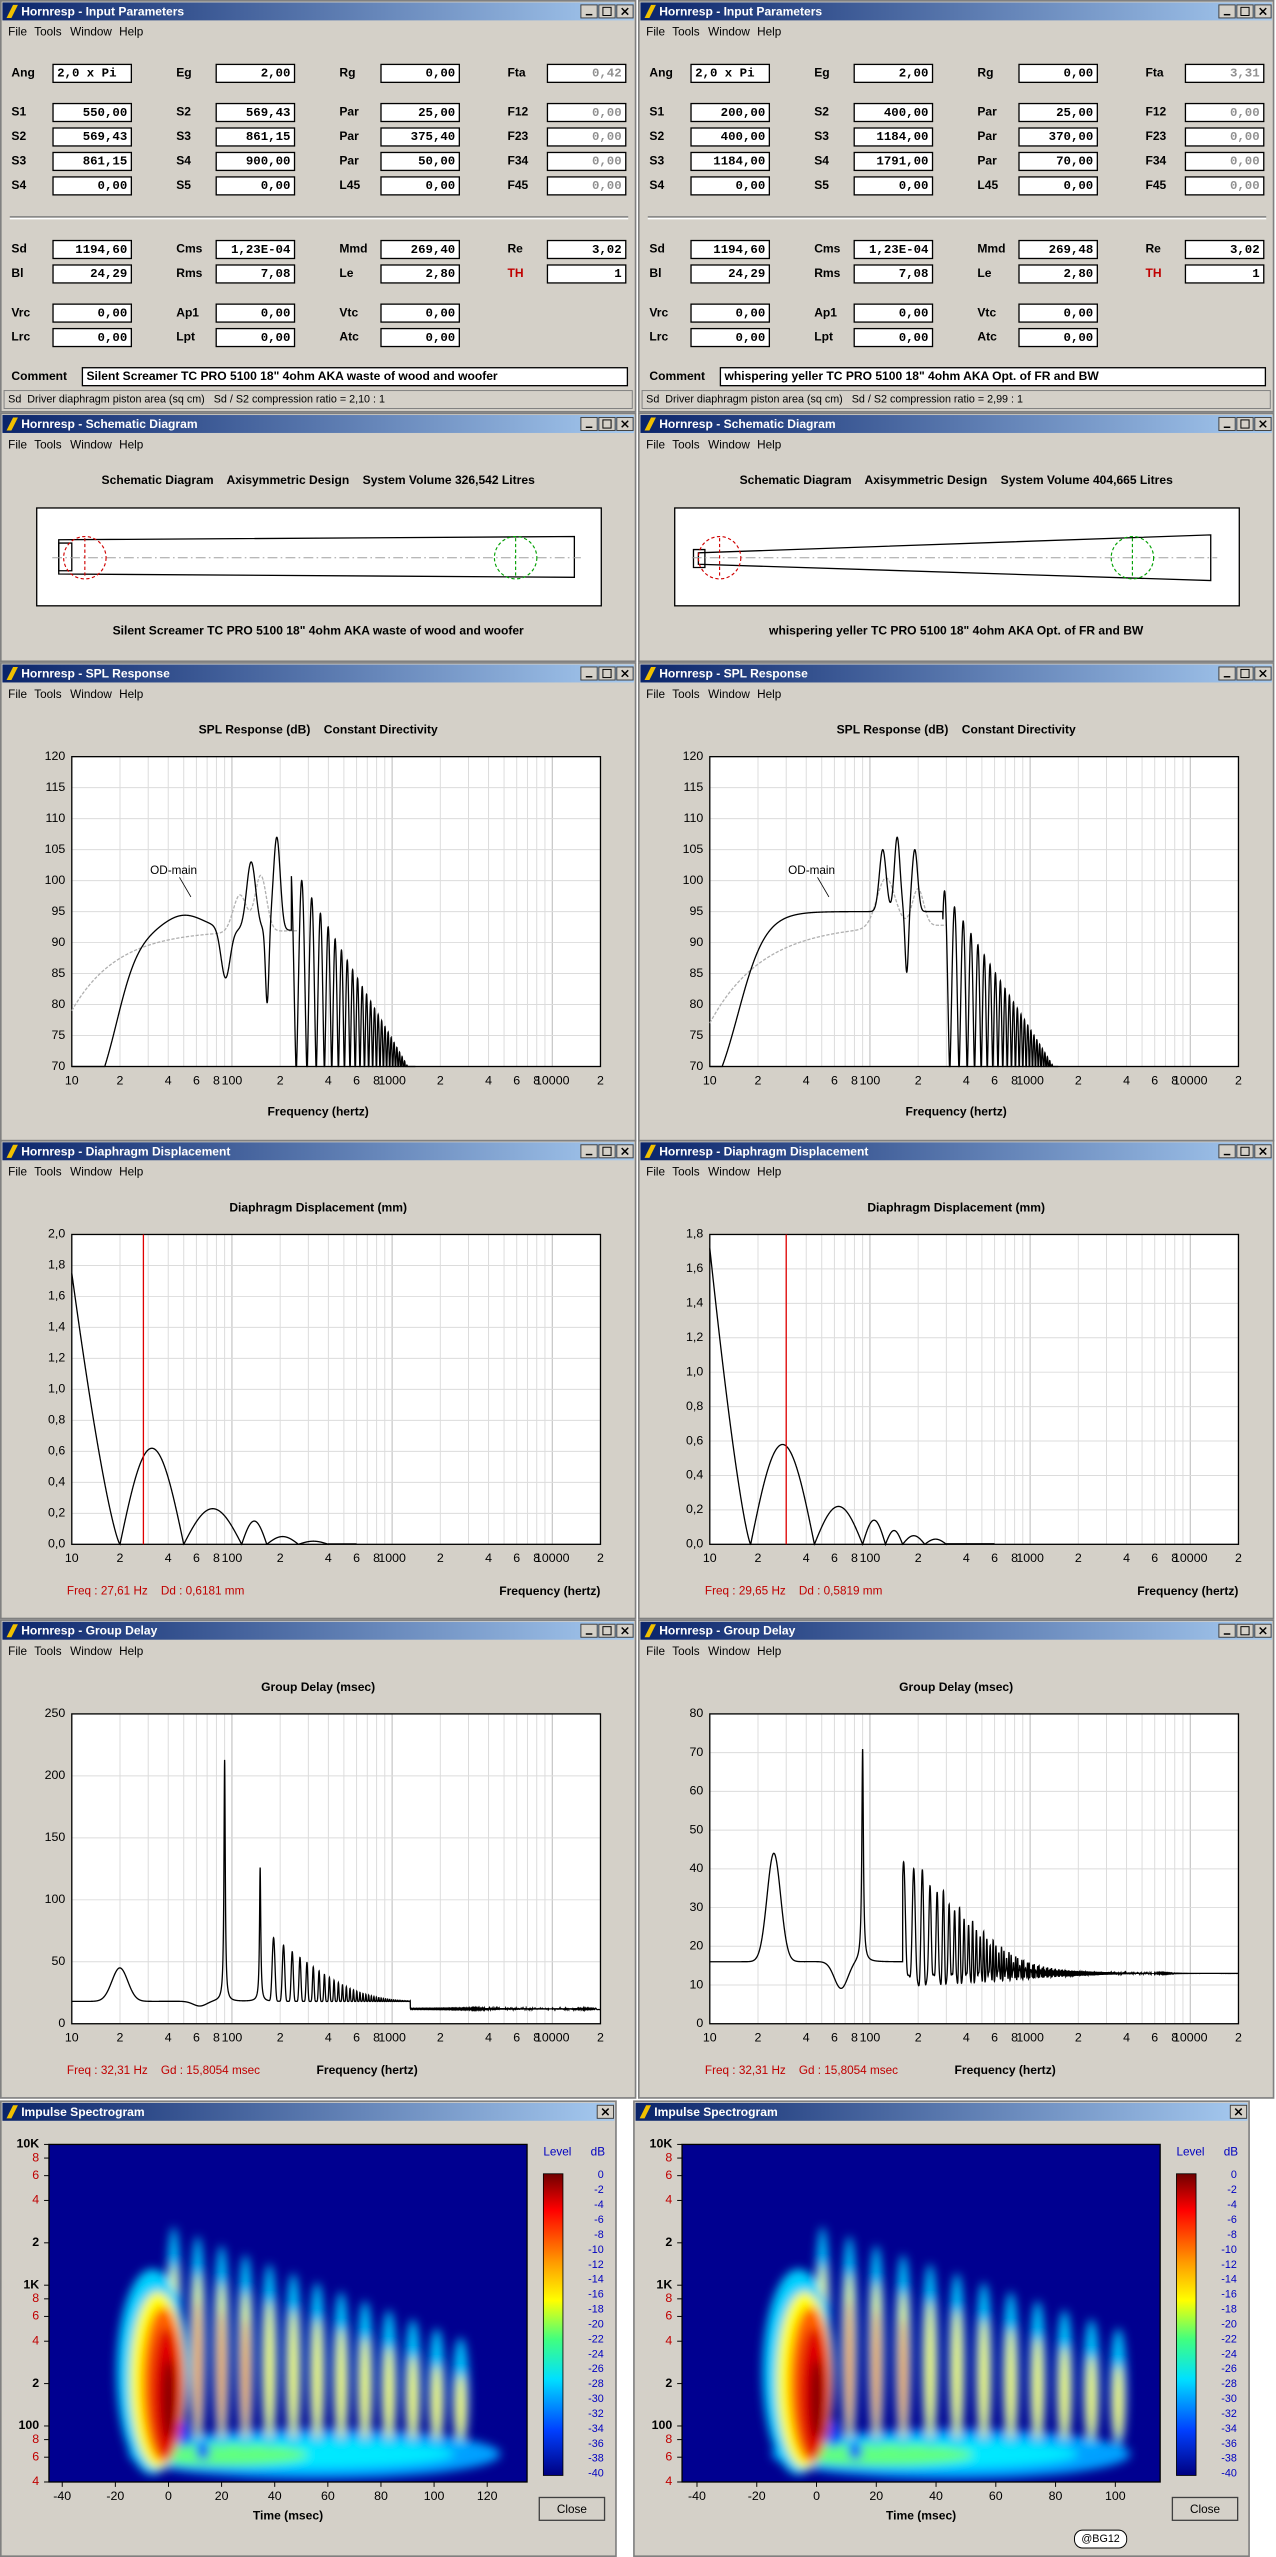 This screenshot has width=1276, height=2557. I want to click on close-button-label: Close, so click(1205, 2509).